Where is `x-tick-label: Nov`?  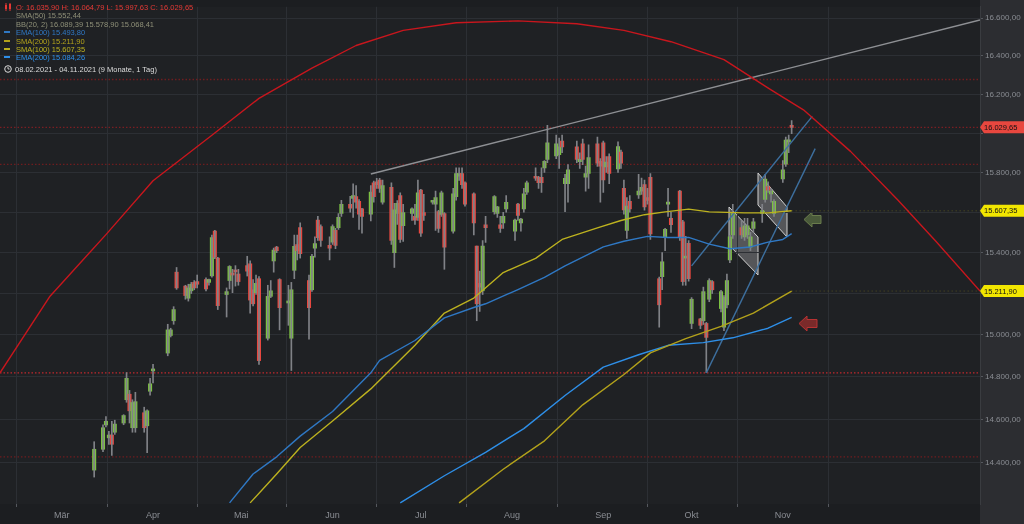 x-tick-label: Nov is located at coordinates (783, 514).